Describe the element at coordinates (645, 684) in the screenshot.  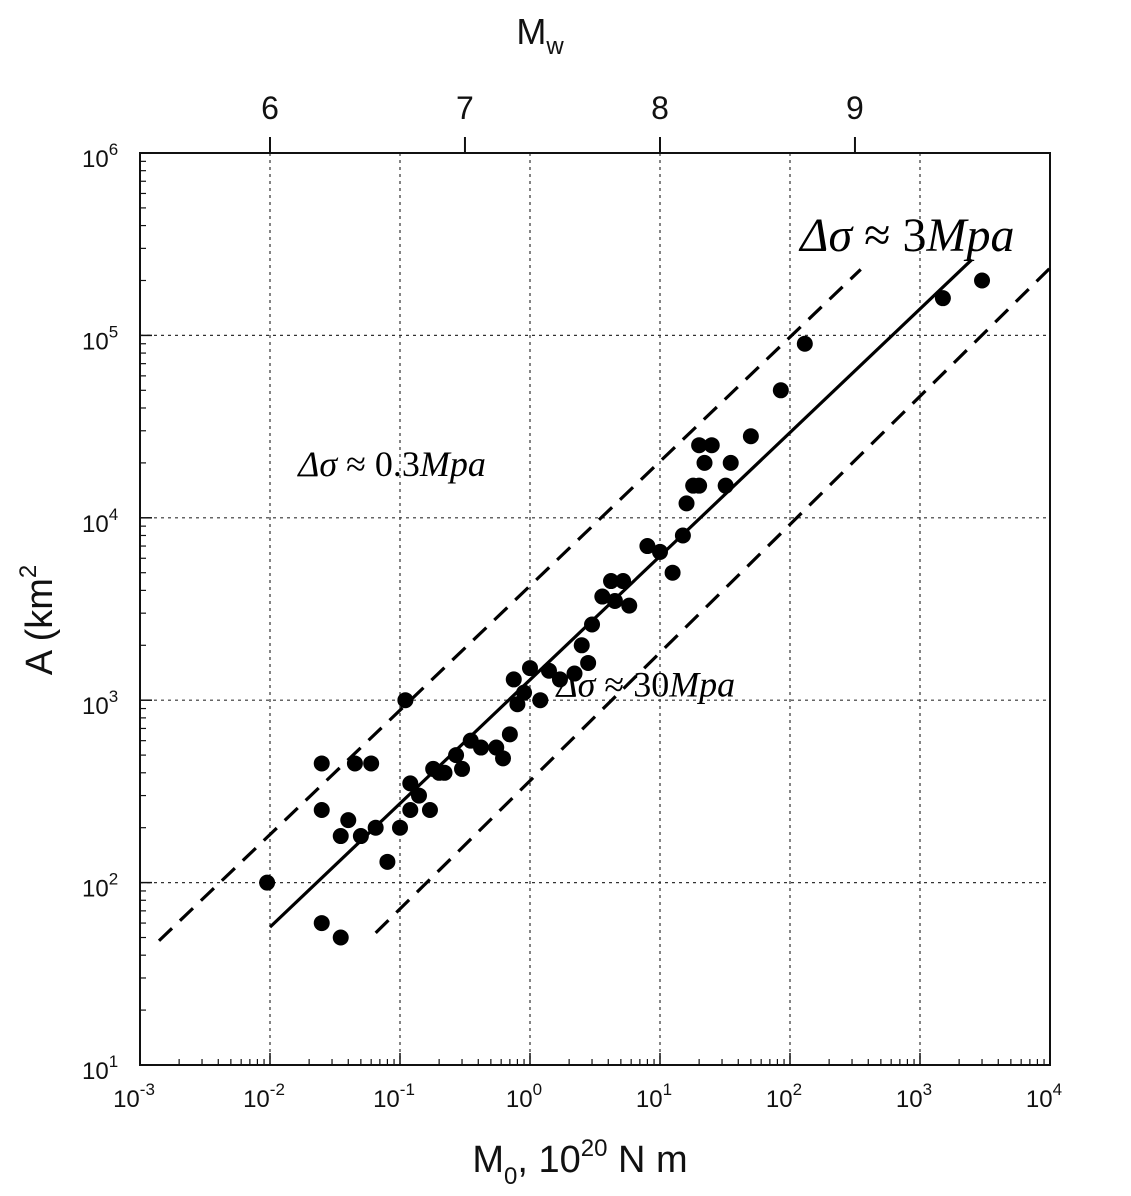
I see `stress-drop-label: Δσ ≈ 30Mpa` at that location.